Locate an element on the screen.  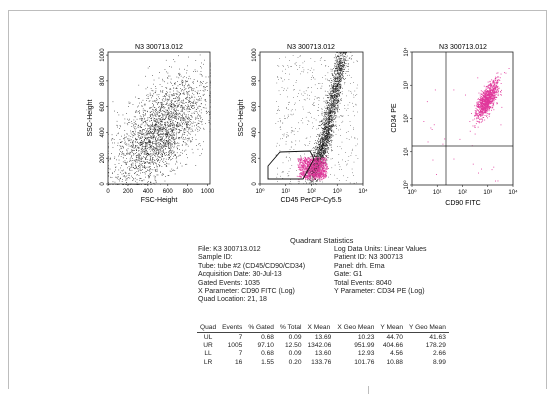
table-cell: LL is located at coordinates (208, 354).